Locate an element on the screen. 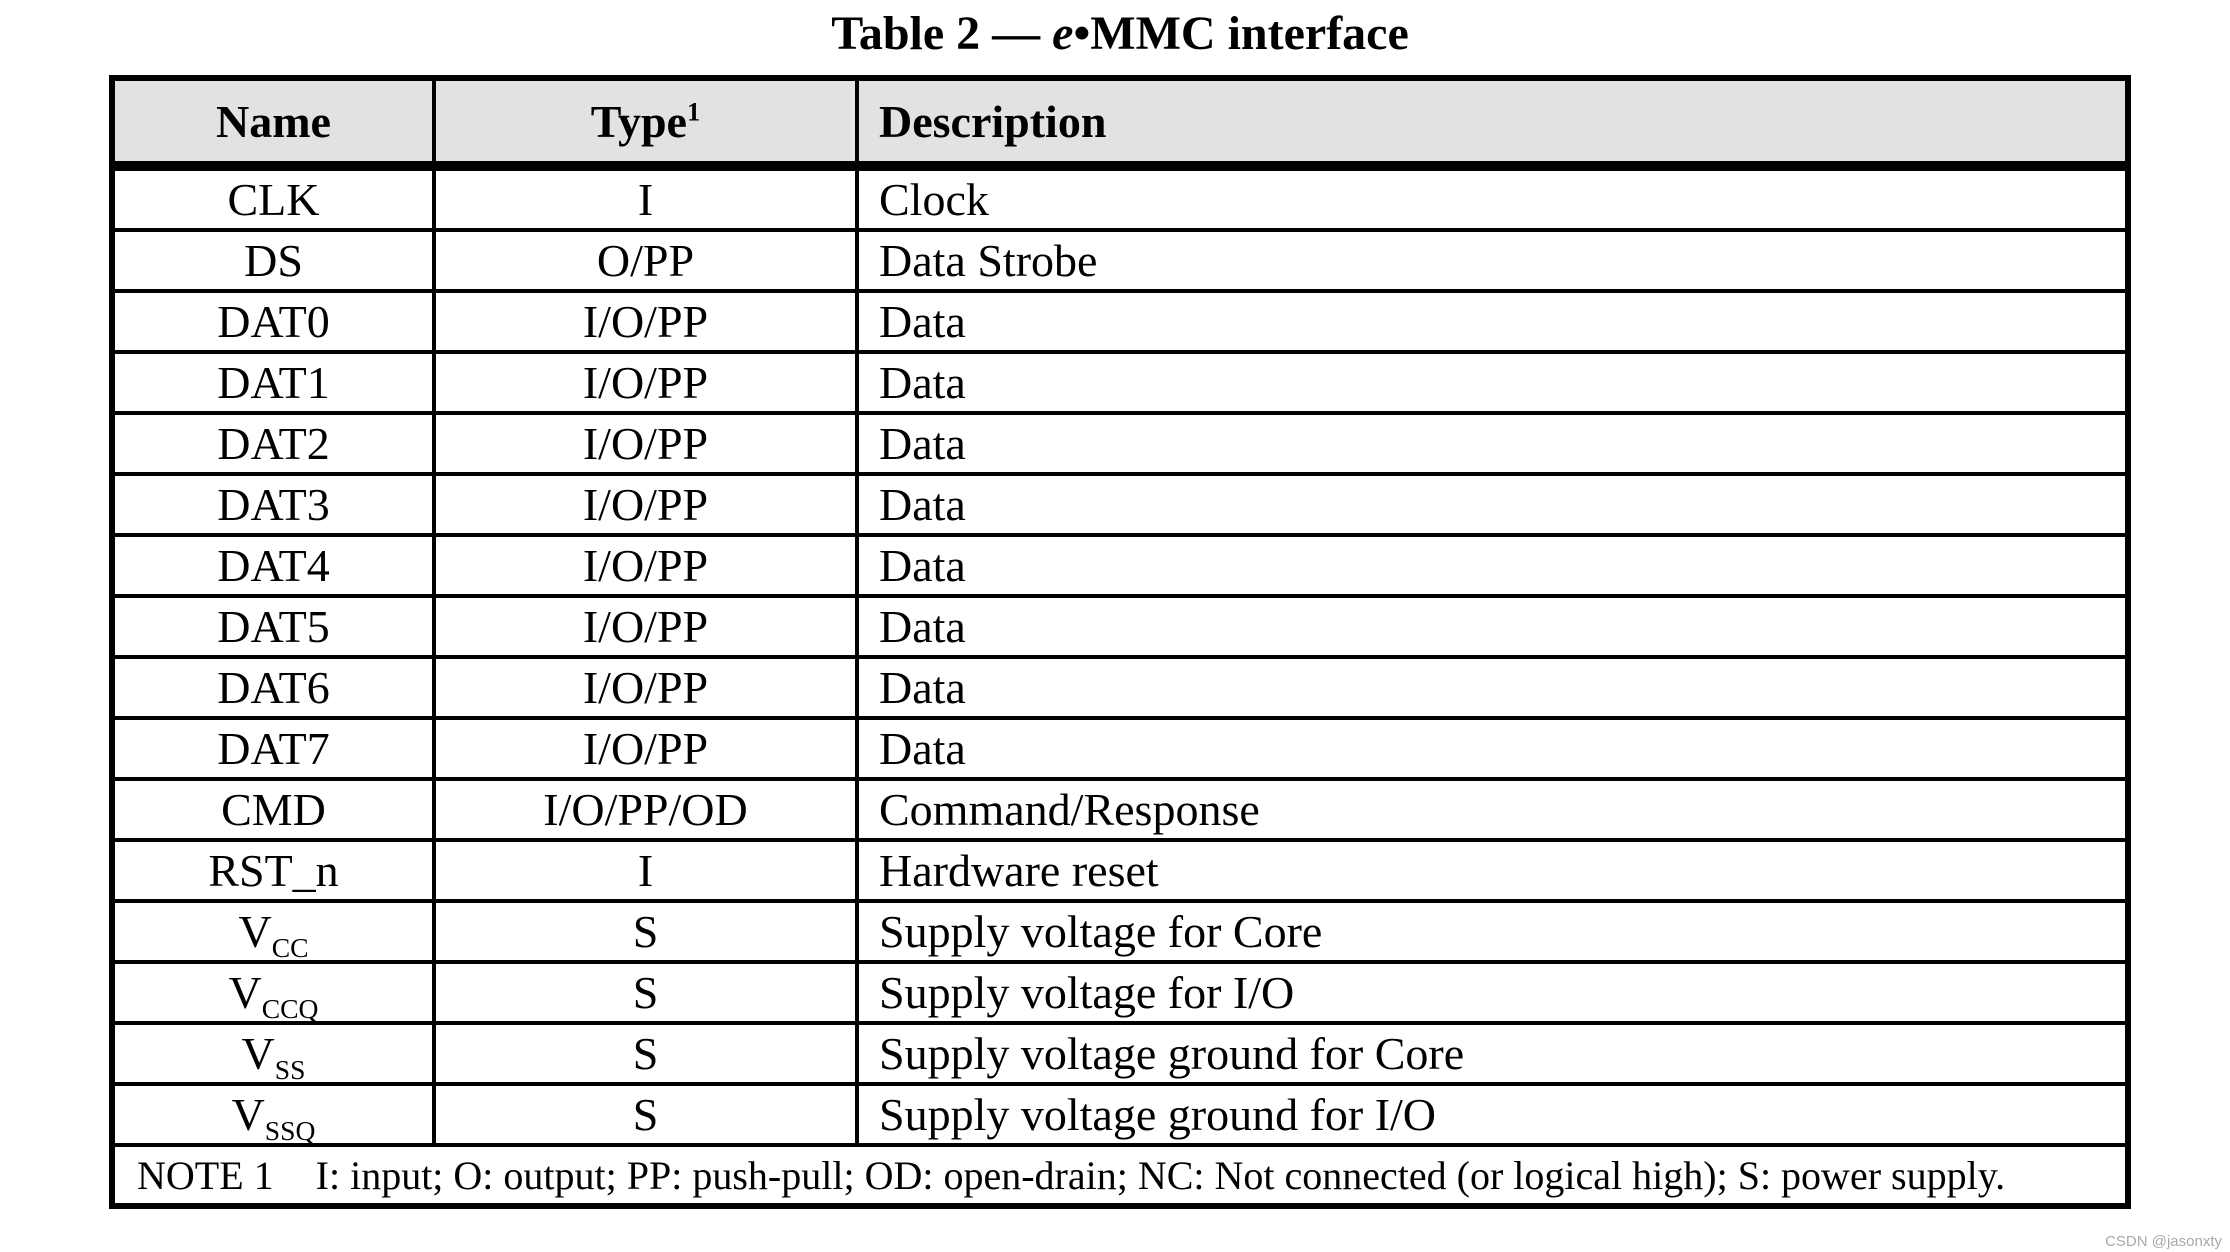 The image size is (2230, 1252). cell-name: DAT6 is located at coordinates (273, 687).